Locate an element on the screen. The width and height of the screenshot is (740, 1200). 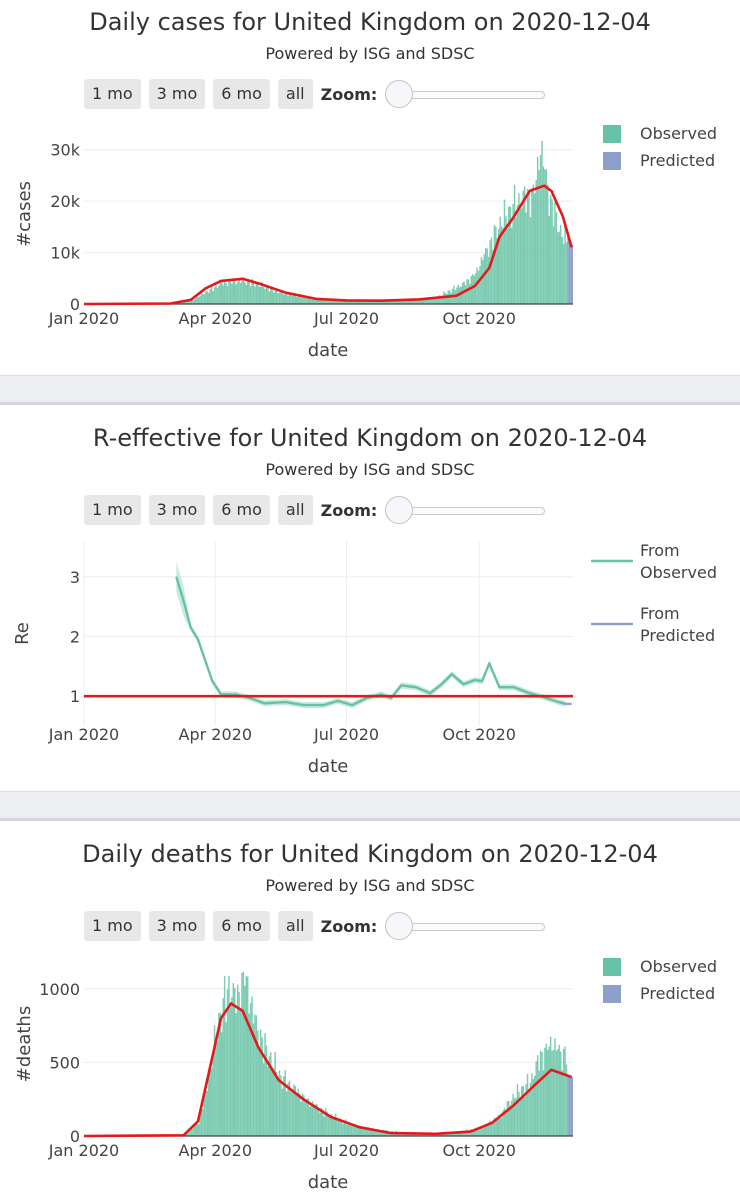
legend-label: Predicted is located at coordinates (677, 993).